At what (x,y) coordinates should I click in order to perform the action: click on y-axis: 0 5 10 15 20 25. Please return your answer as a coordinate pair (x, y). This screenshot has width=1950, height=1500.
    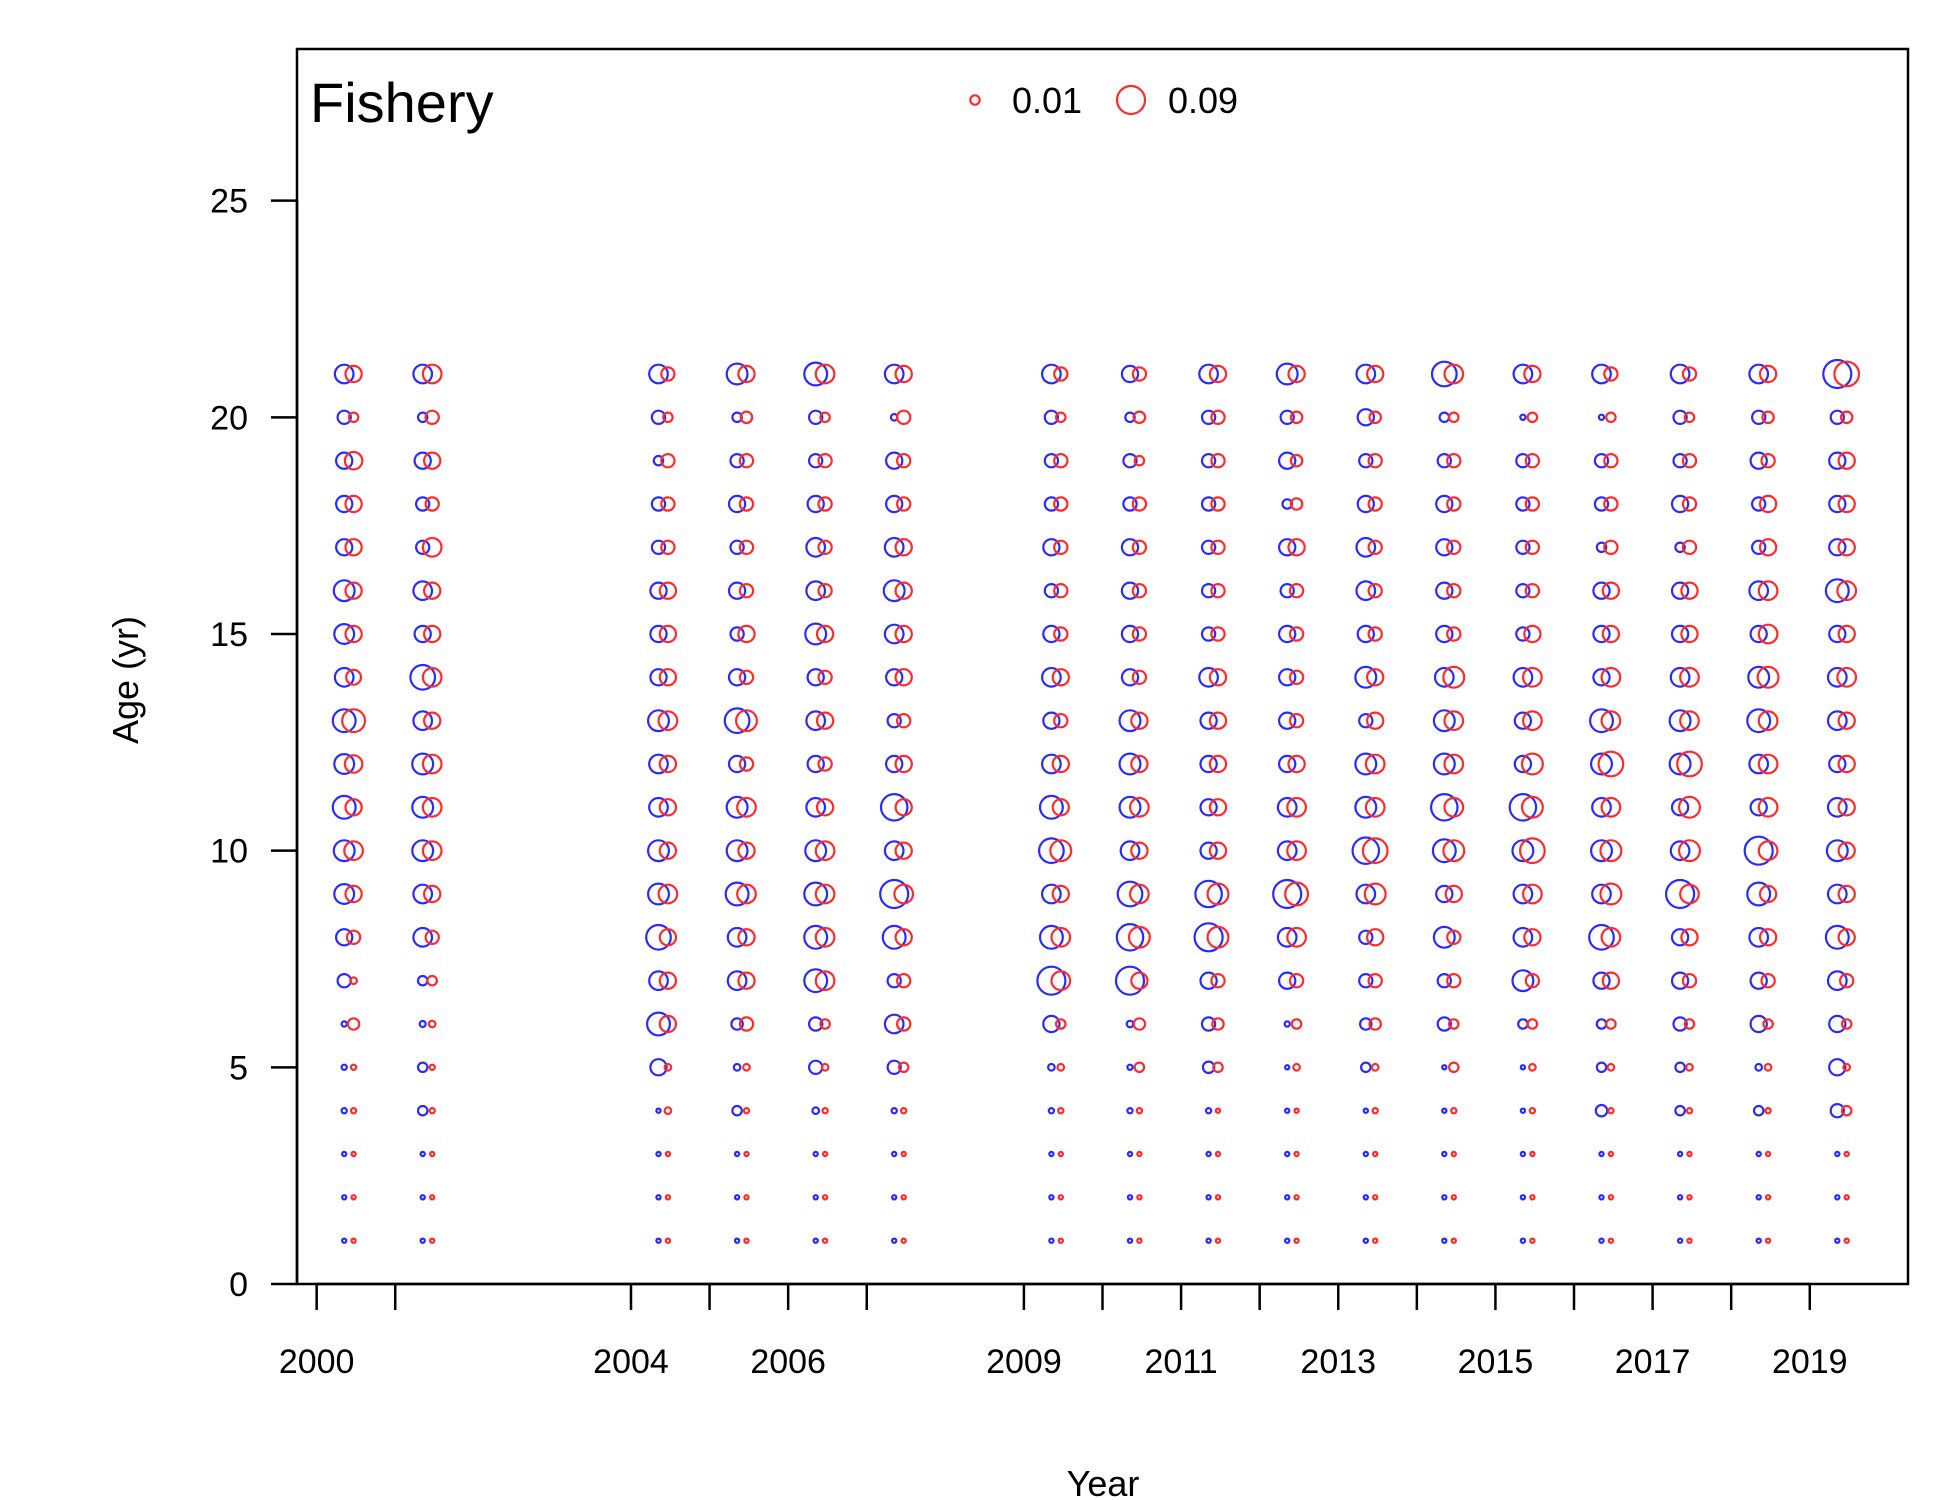
    Looking at the image, I should click on (254, 743).